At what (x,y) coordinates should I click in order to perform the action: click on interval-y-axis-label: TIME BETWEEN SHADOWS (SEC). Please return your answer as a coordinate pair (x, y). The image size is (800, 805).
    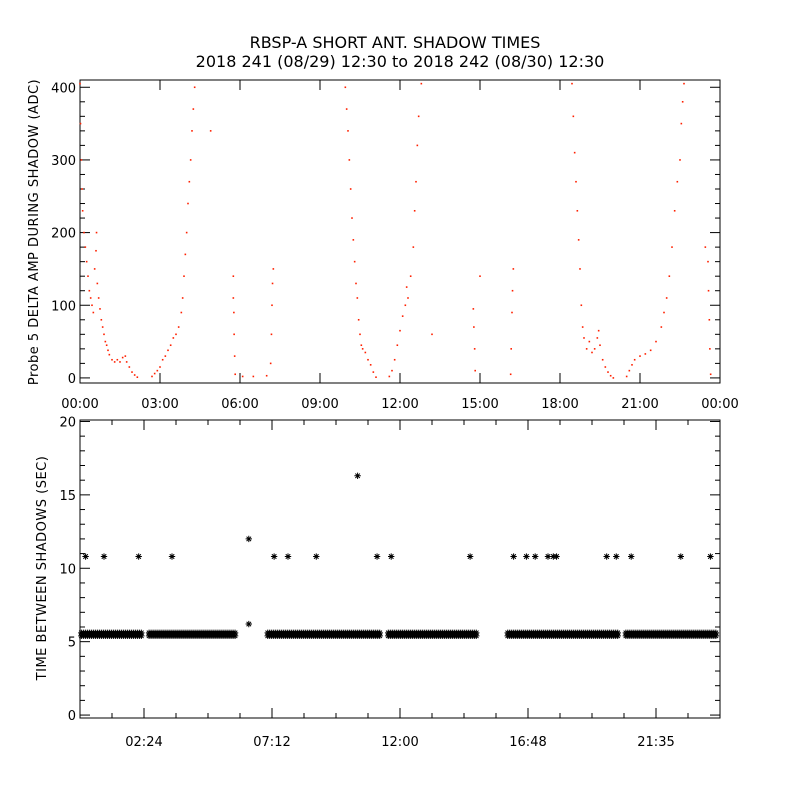
    Looking at the image, I should click on (42, 569).